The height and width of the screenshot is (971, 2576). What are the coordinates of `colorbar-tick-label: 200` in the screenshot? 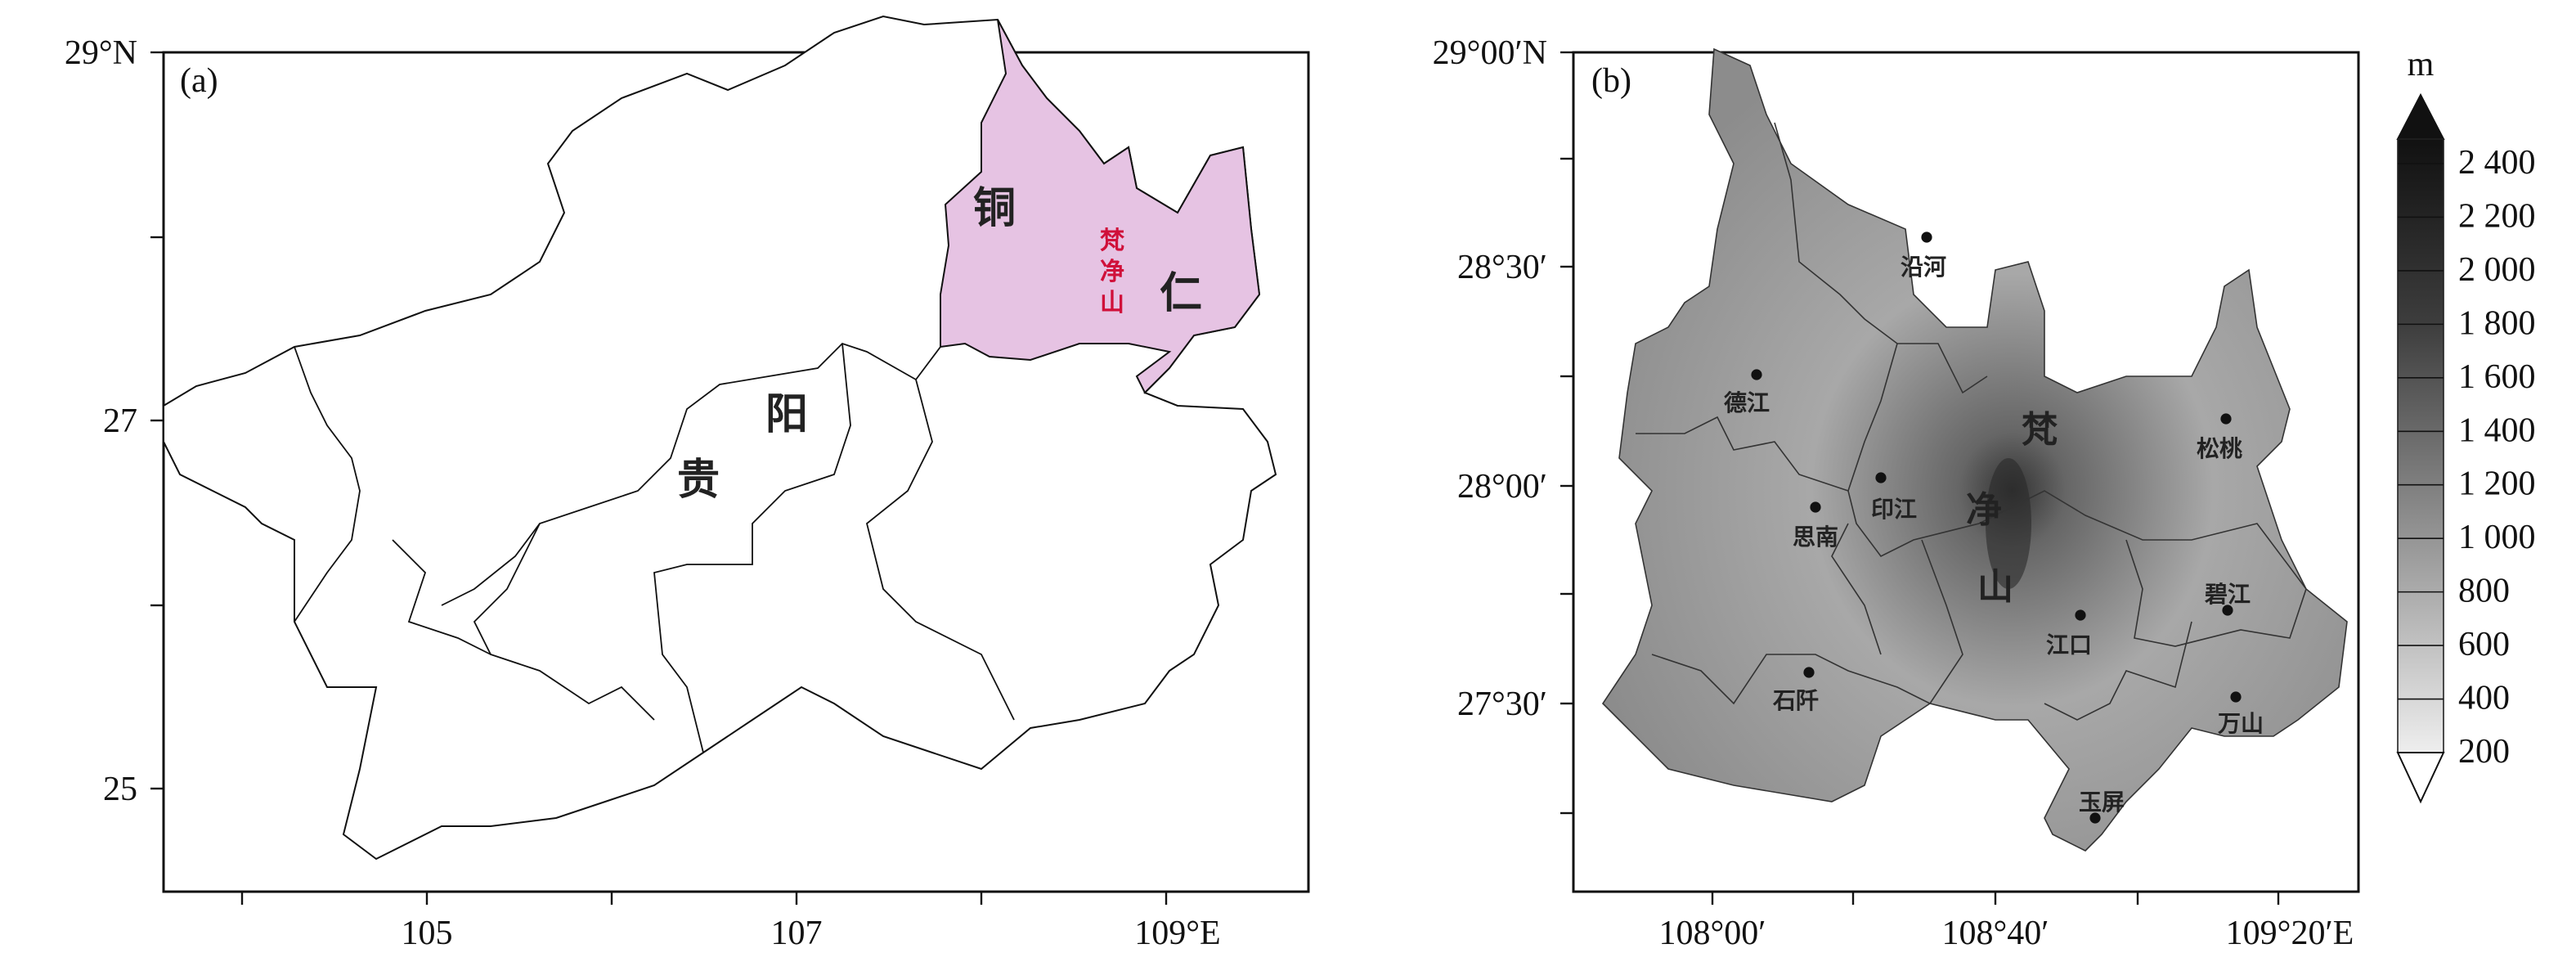 It's located at (2484, 752).